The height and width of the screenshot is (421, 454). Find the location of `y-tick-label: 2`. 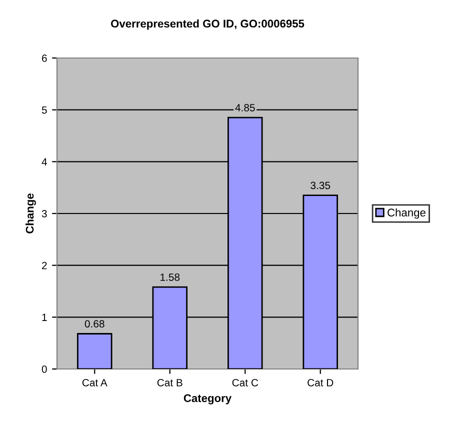

y-tick-label: 2 is located at coordinates (44, 266).